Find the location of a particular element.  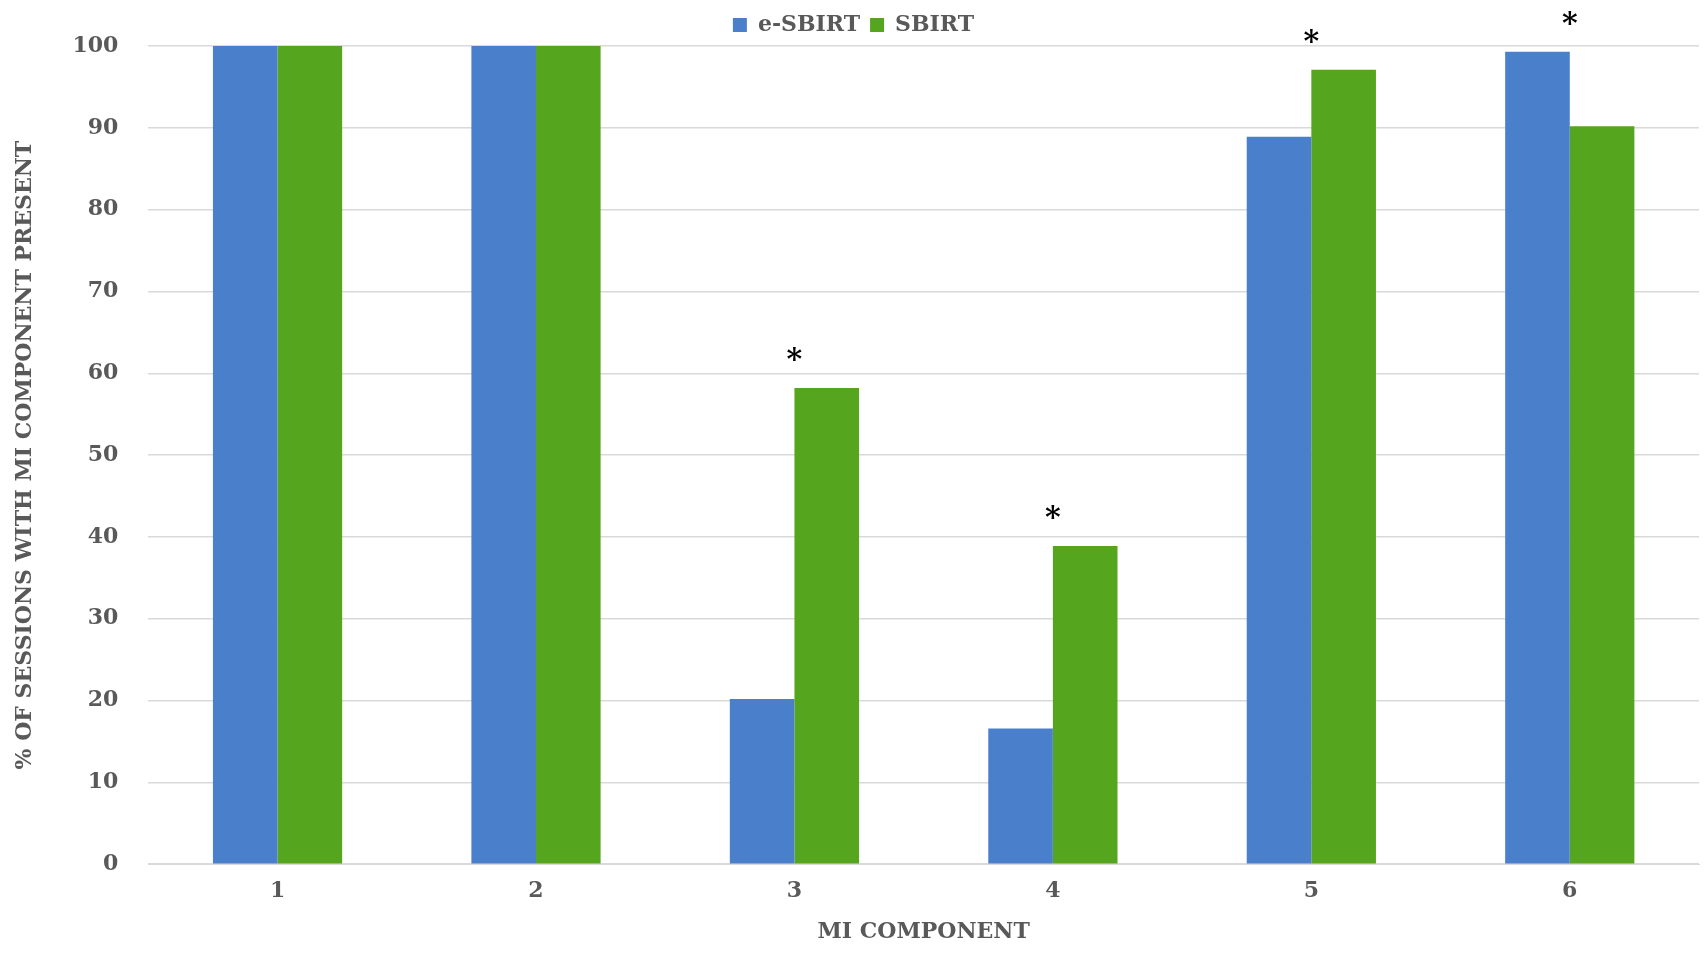

x-tick-label: 4 is located at coordinates (1053, 889).